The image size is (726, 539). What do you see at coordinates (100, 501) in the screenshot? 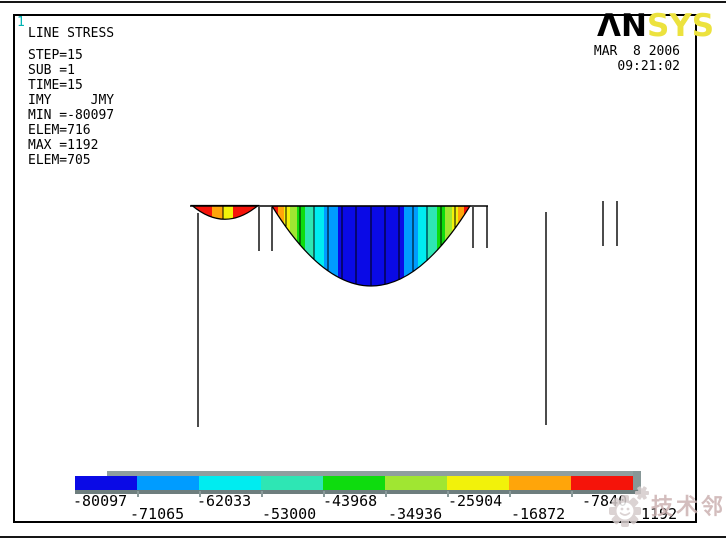
I see `legend-value-label: -80097` at bounding box center [100, 501].